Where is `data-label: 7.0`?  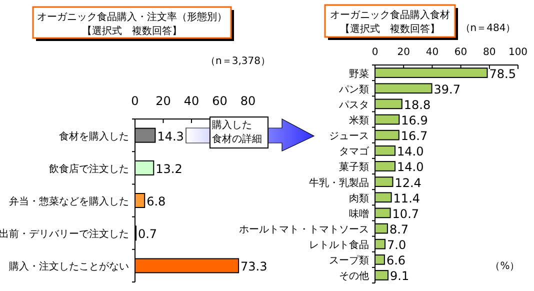 data-label: 7.0 is located at coordinates (396, 245).